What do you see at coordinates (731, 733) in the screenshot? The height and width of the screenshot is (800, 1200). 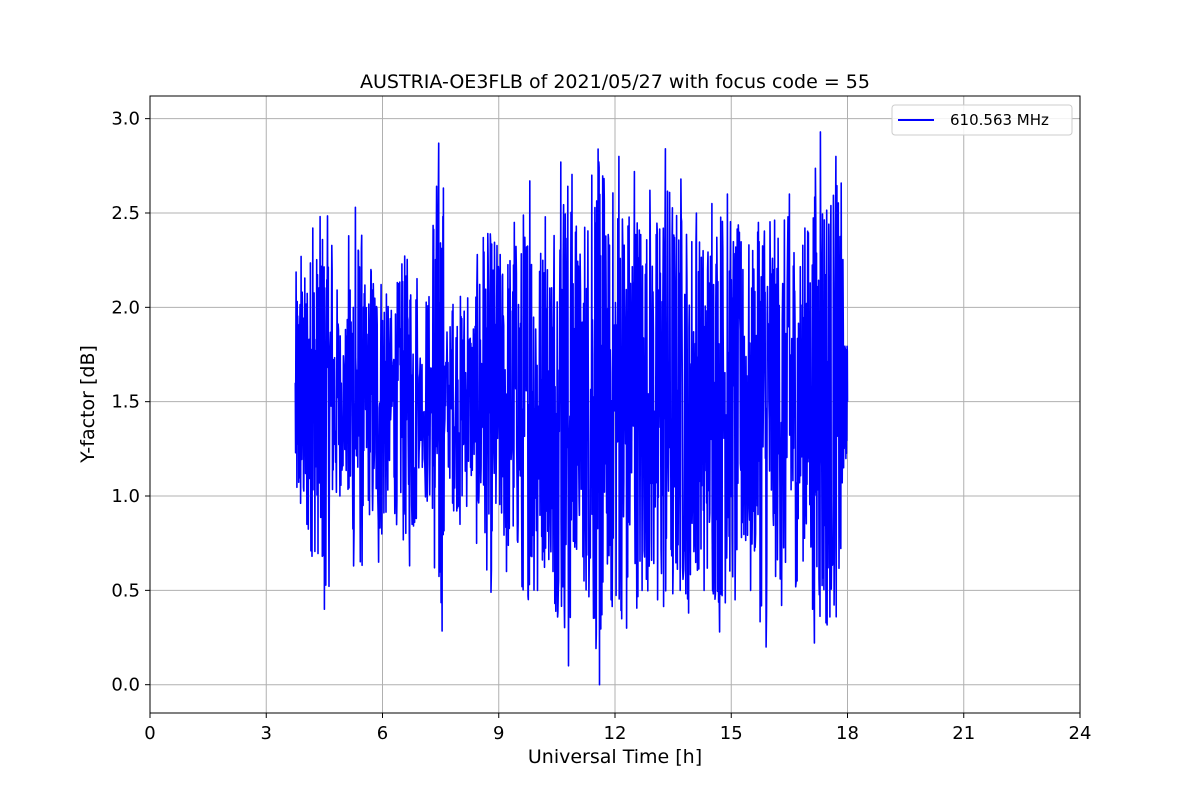 I see `x-tick-label: 15` at bounding box center [731, 733].